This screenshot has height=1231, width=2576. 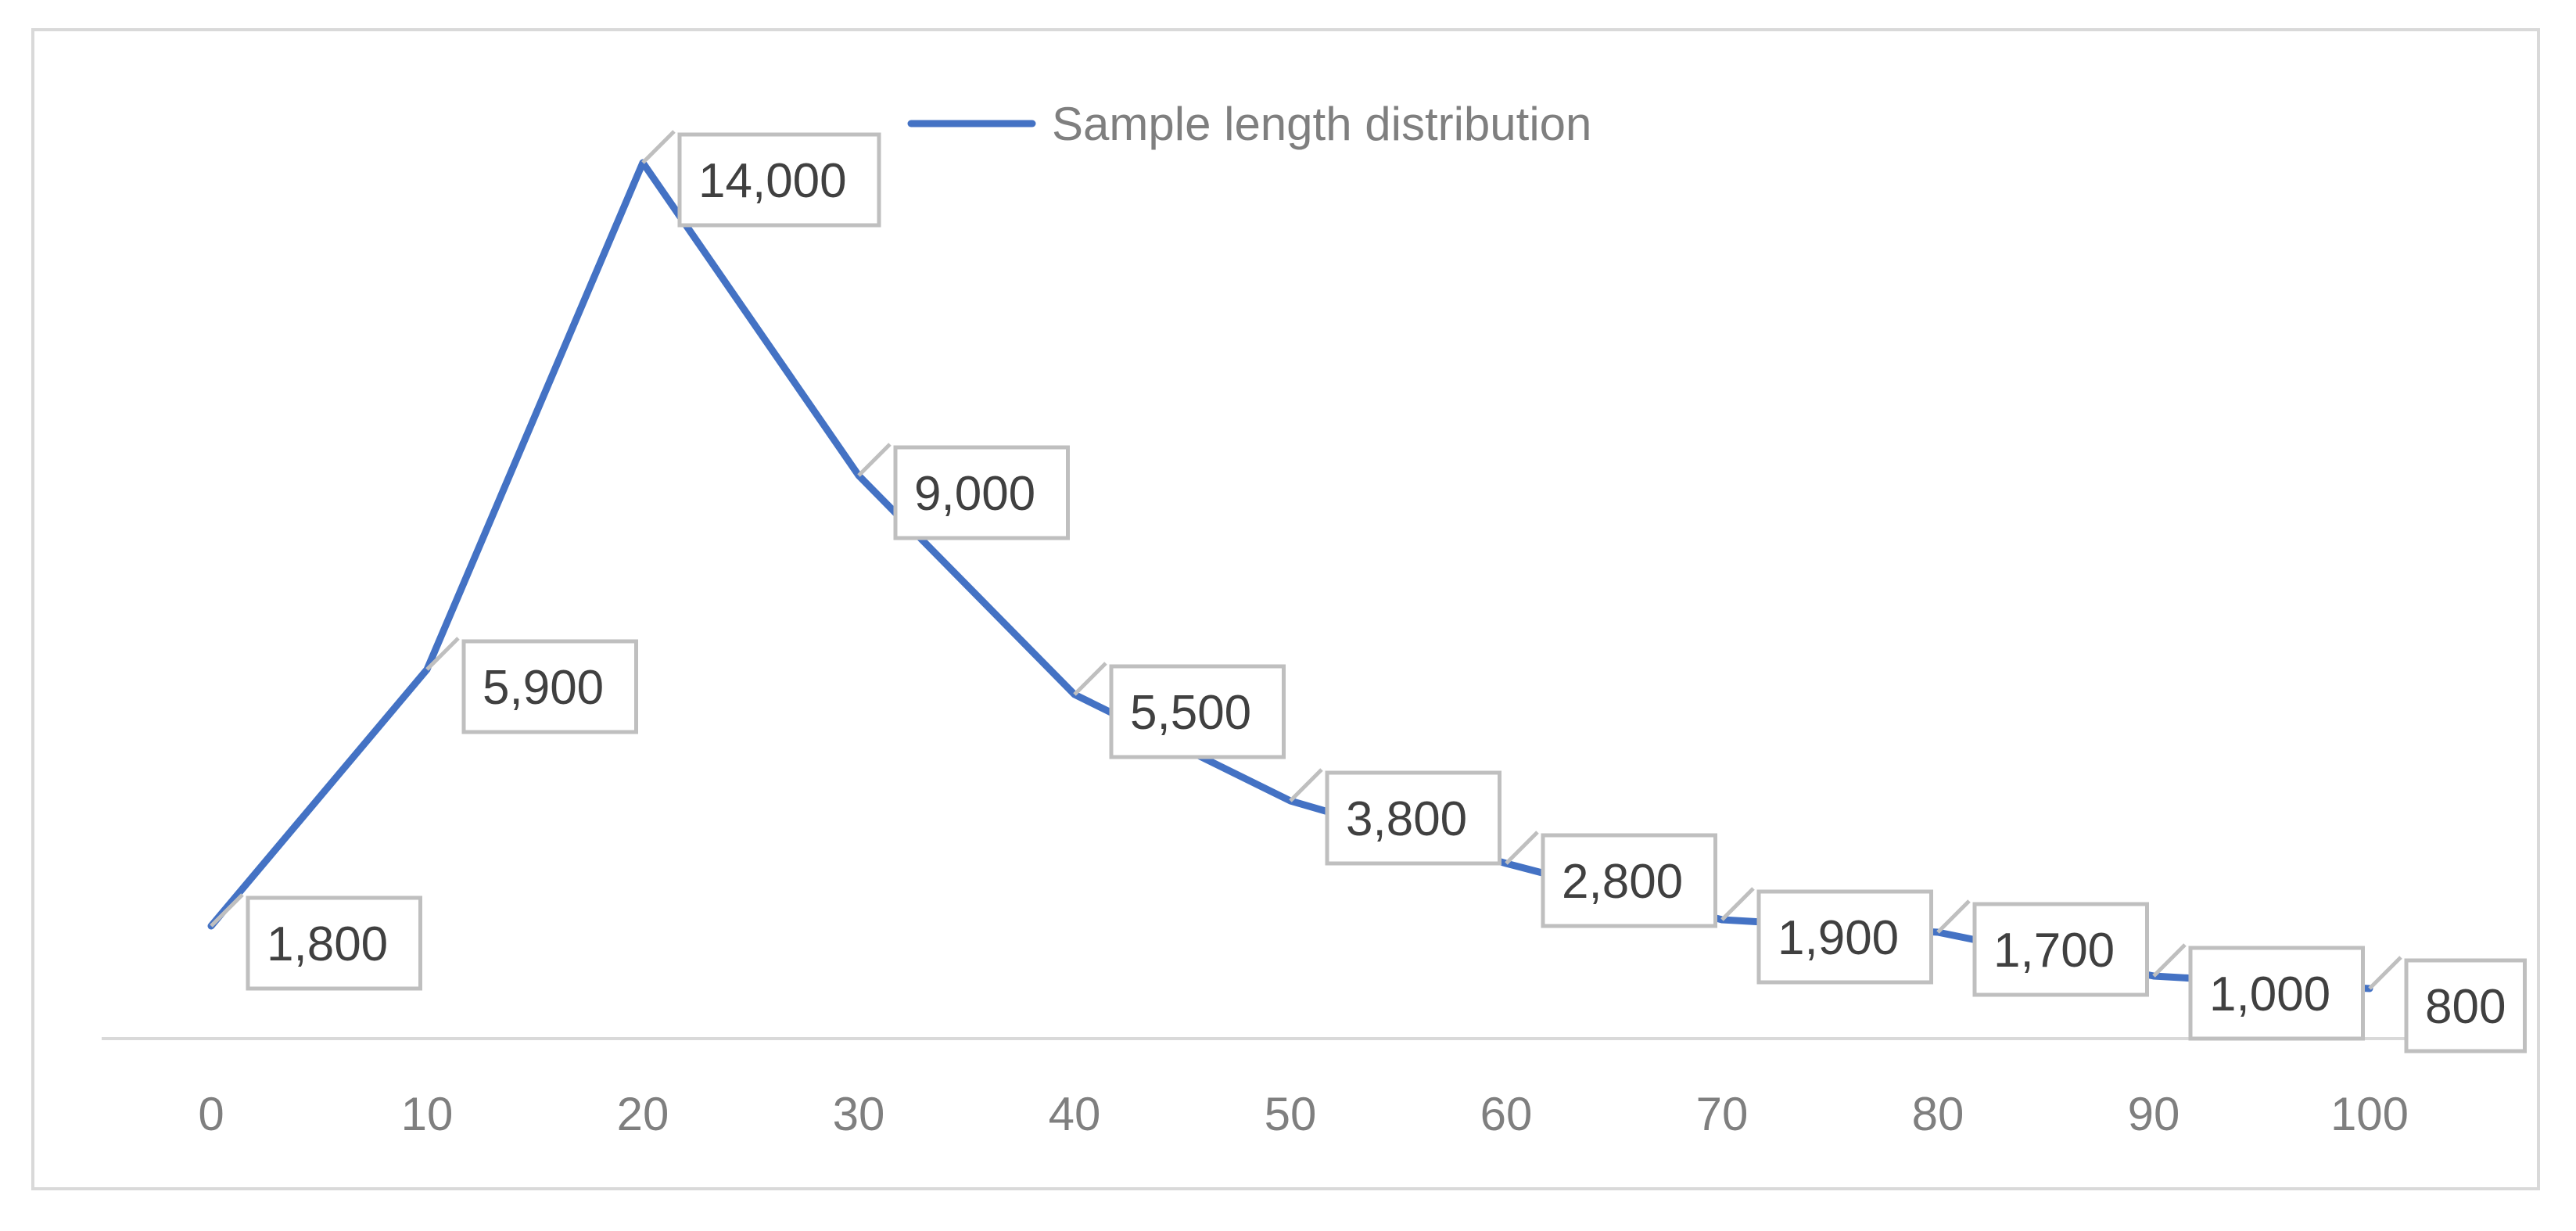 I want to click on x-tick-label: 100, so click(x=2369, y=1114).